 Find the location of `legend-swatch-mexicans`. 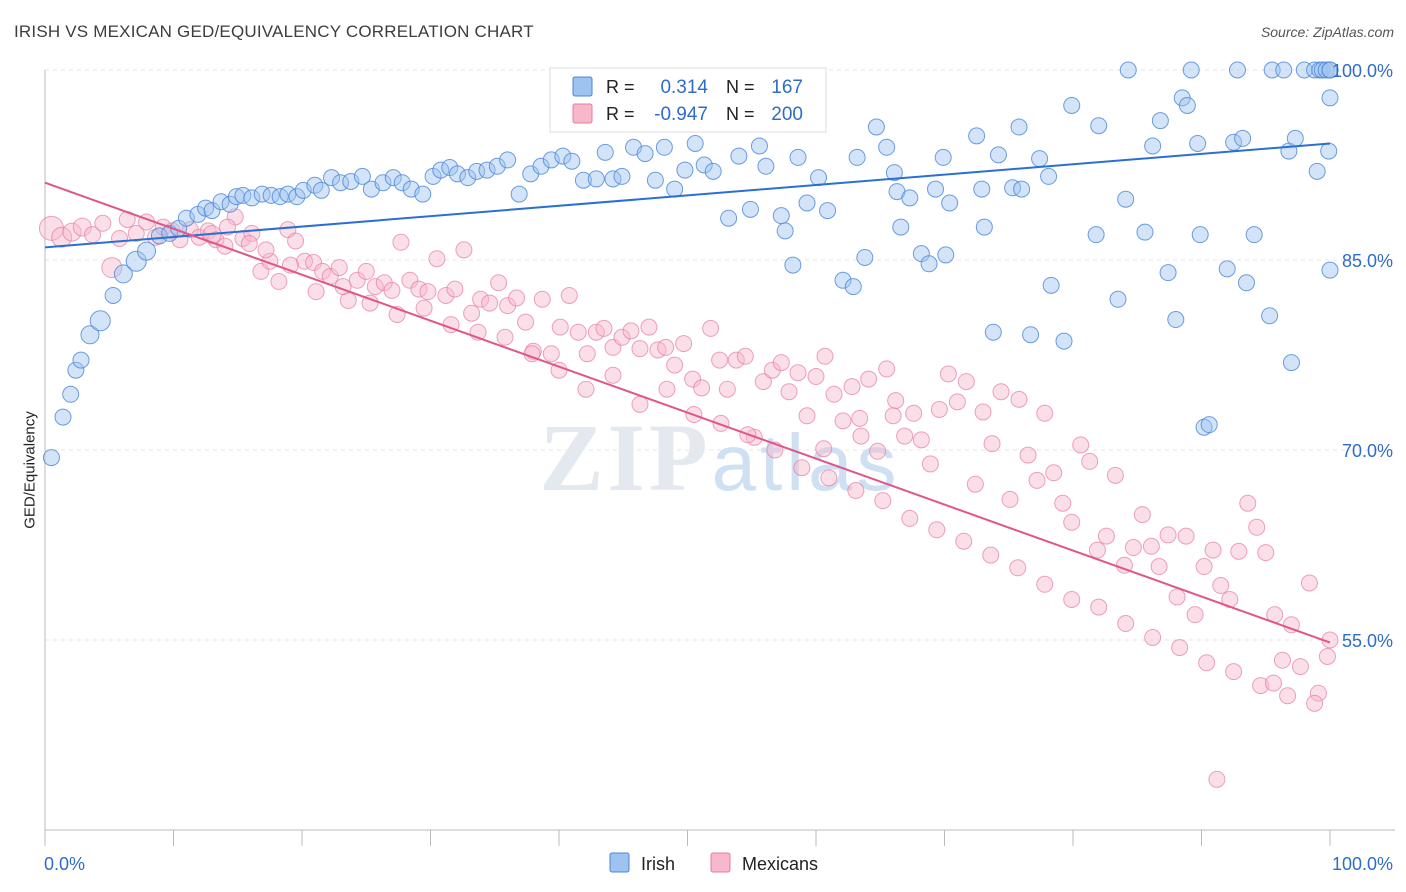

legend-swatch-mexicans is located at coordinates (582, 113).